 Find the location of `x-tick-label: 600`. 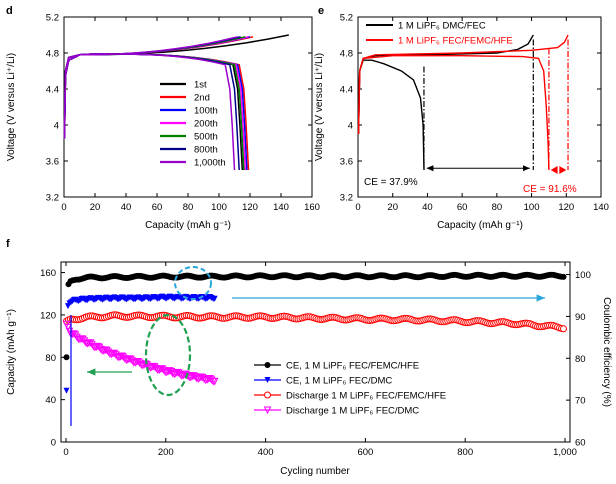

x-tick-label: 600 is located at coordinates (365, 452).